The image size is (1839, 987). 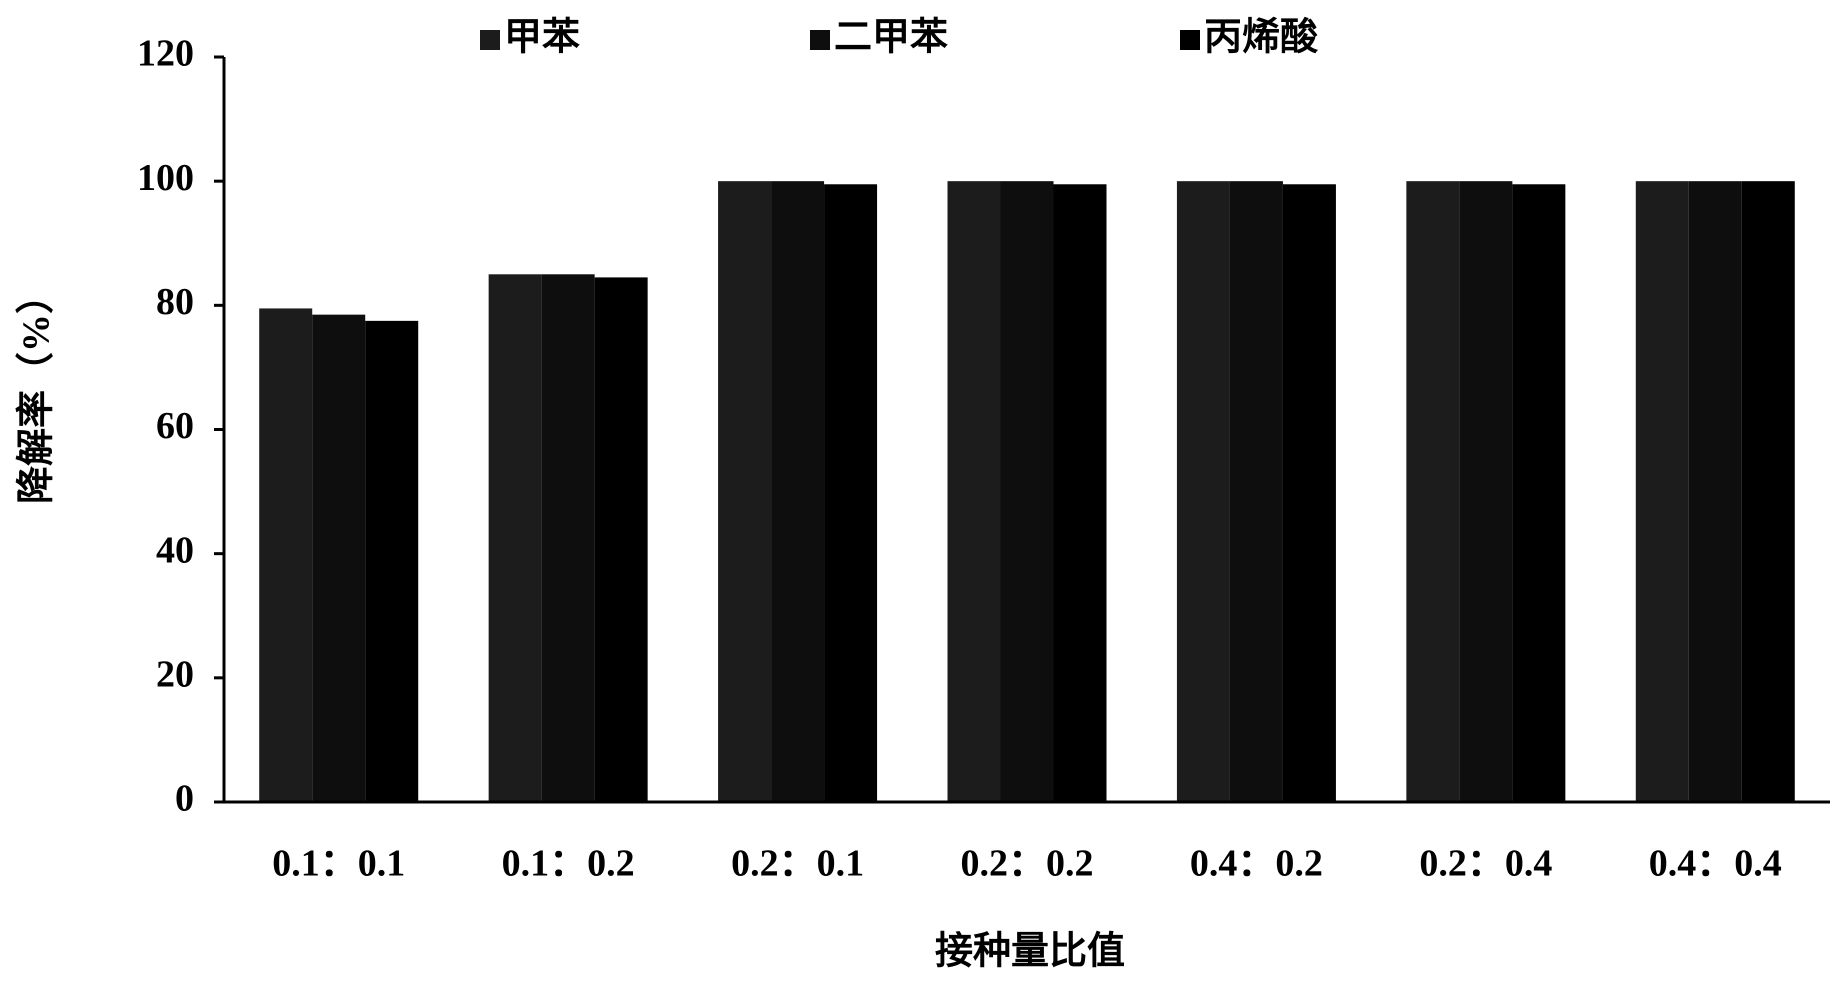 What do you see at coordinates (37, 390) in the screenshot?
I see `y-axis-label: 降解率（%）` at bounding box center [37, 390].